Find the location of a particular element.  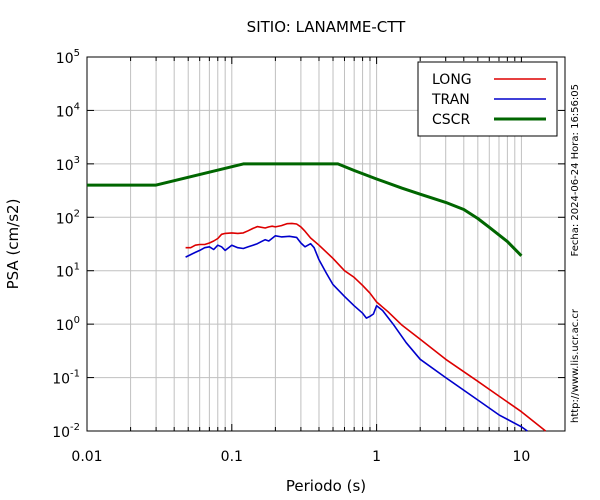

legend: LONG TRAN CSCR is located at coordinates (487, 99).